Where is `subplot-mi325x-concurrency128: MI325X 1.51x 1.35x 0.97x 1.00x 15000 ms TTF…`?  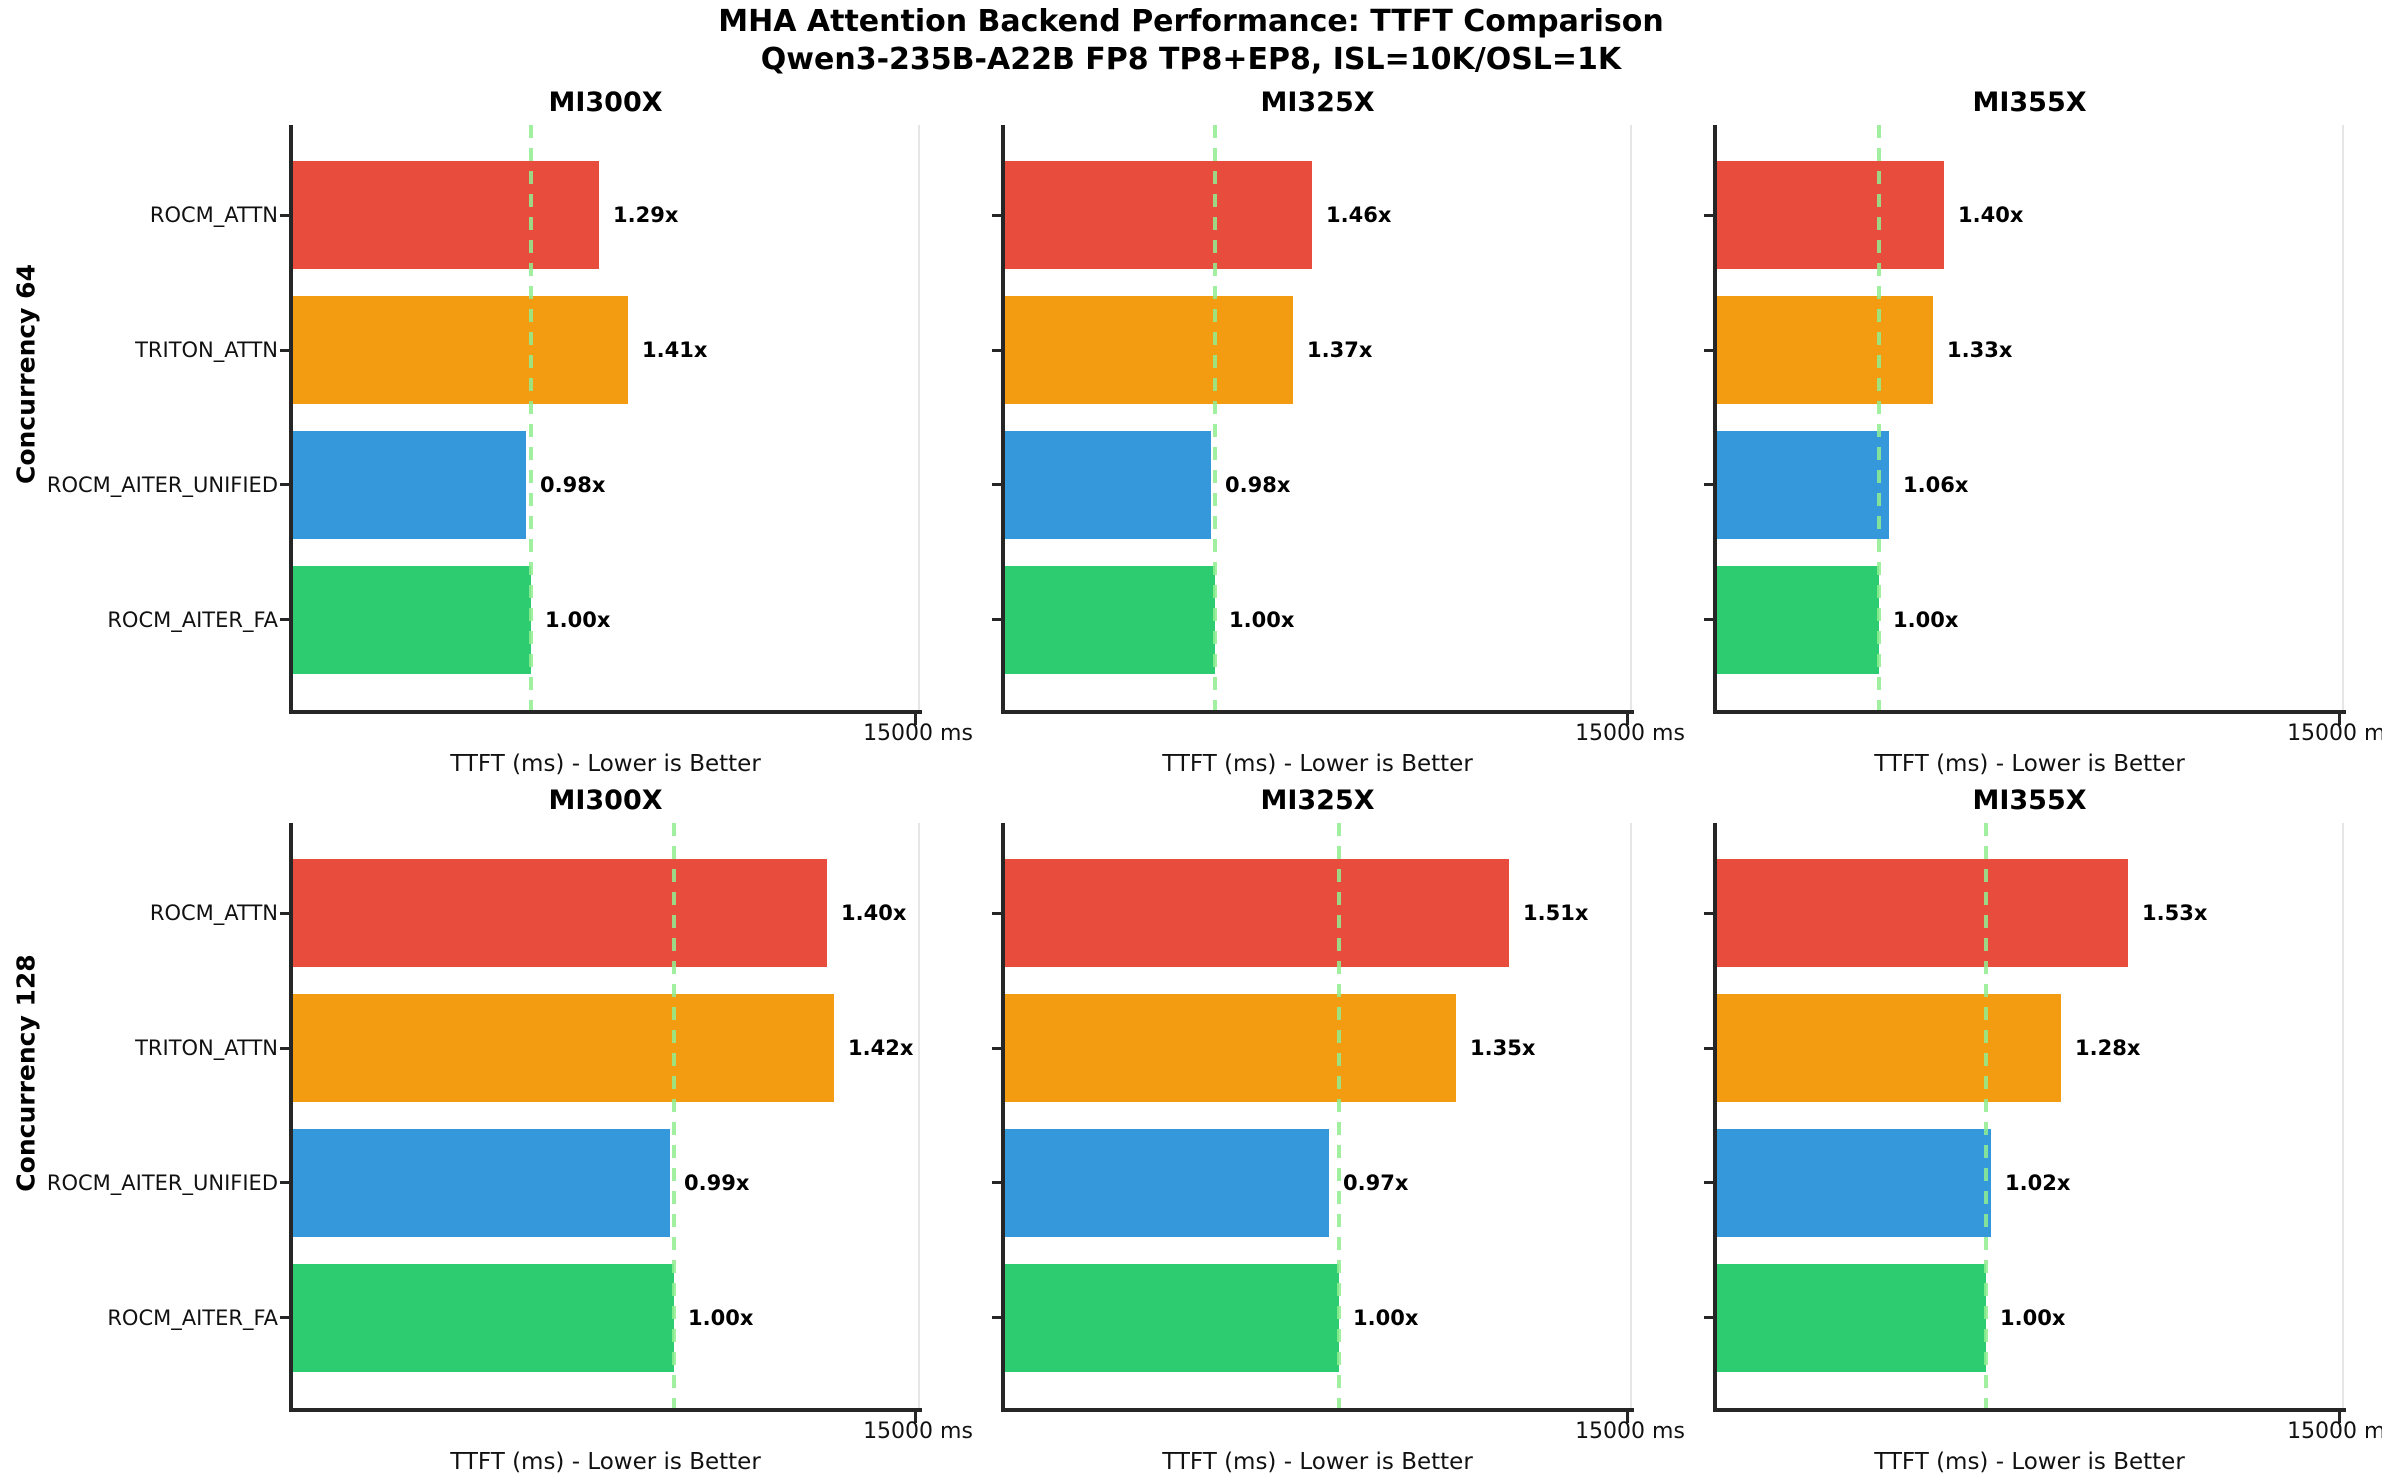
subplot-mi325x-concurrency128: MI325X 1.51x 1.35x 0.97x 1.00x 15000 ms TTF… is located at coordinates (1338, 1130).